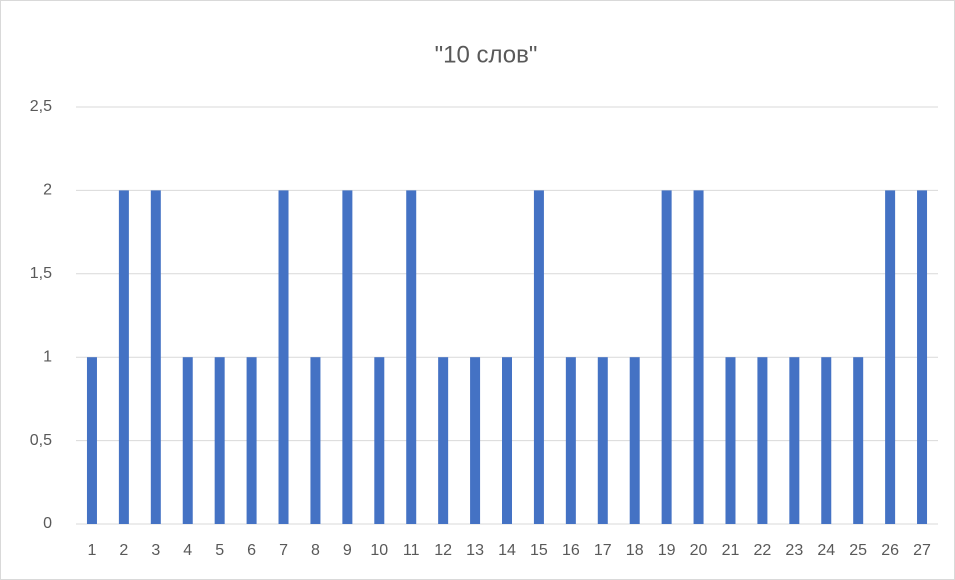  I want to click on x-tick-label: 18, so click(635, 550).